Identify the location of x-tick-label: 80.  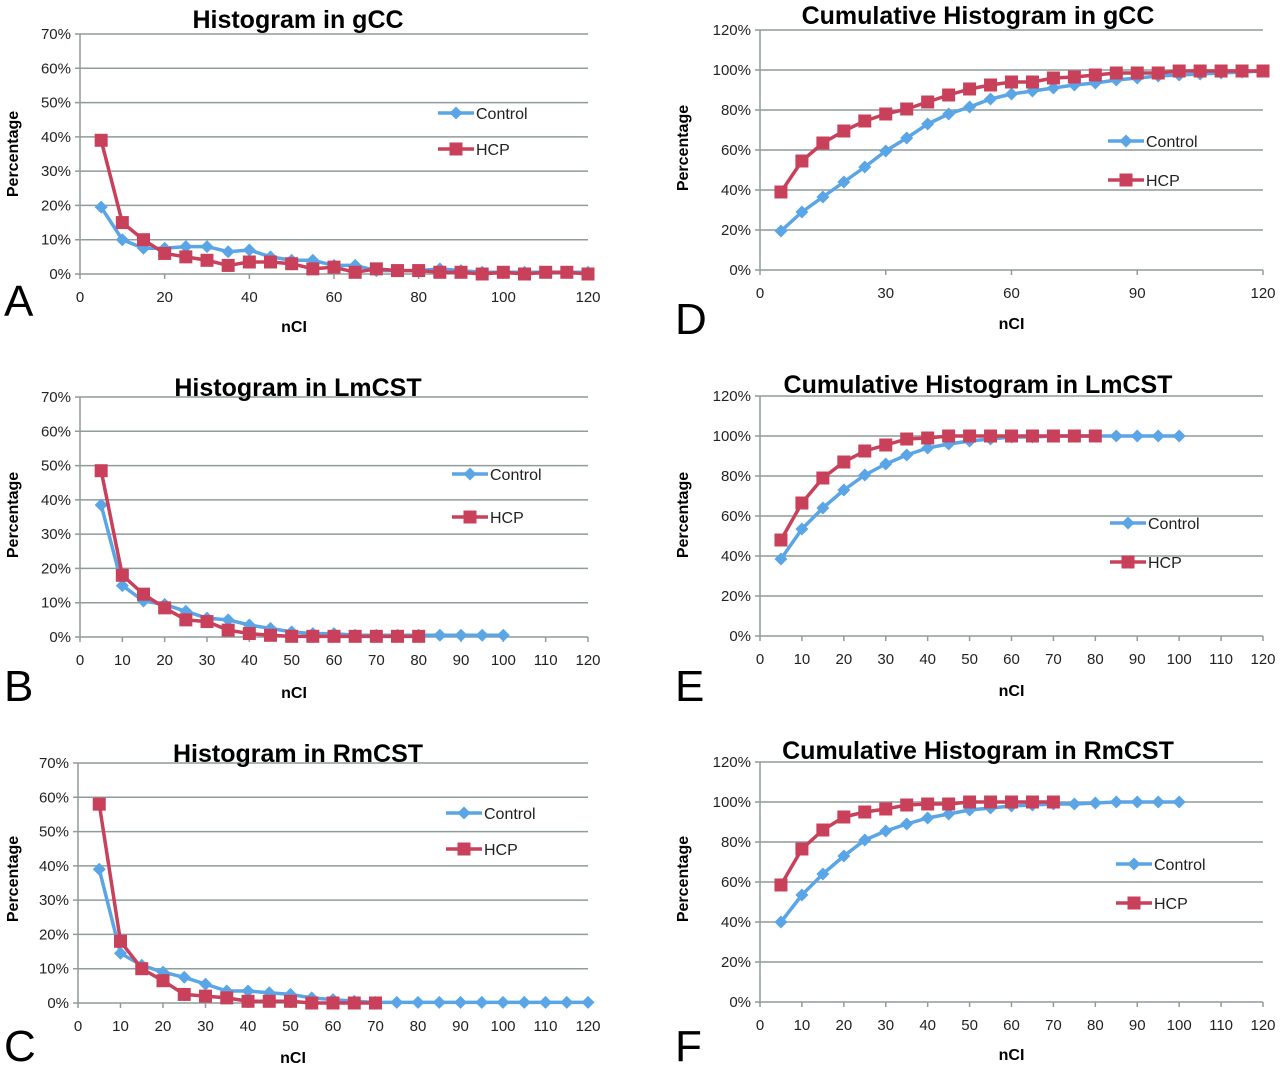
(418, 297).